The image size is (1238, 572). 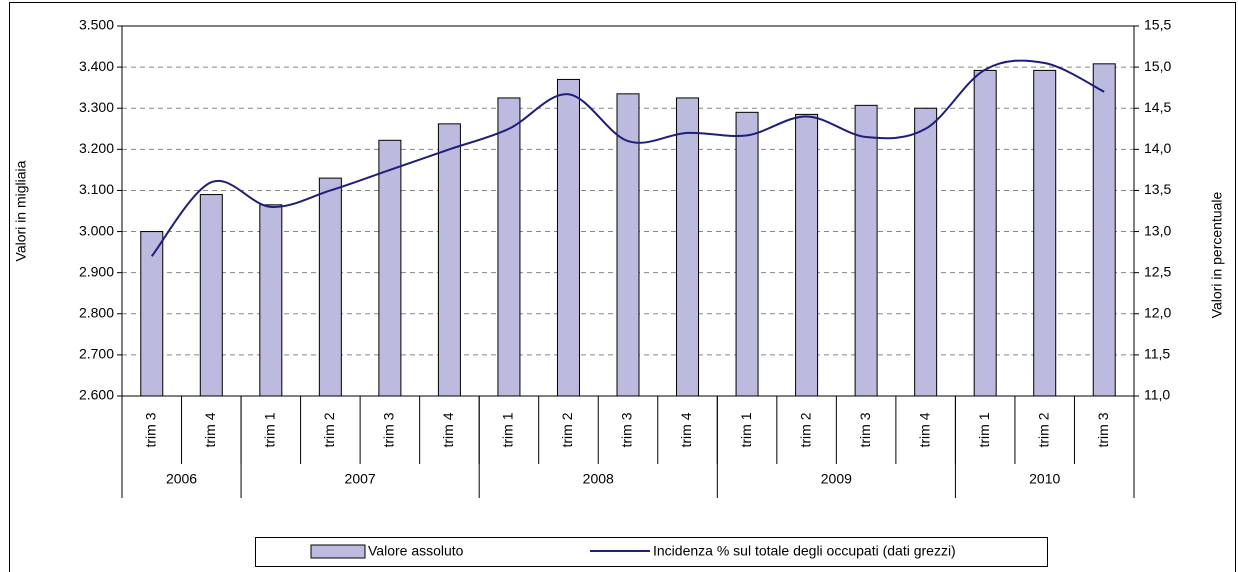 I want to click on y-tick-label: 3.200, so click(x=96, y=148).